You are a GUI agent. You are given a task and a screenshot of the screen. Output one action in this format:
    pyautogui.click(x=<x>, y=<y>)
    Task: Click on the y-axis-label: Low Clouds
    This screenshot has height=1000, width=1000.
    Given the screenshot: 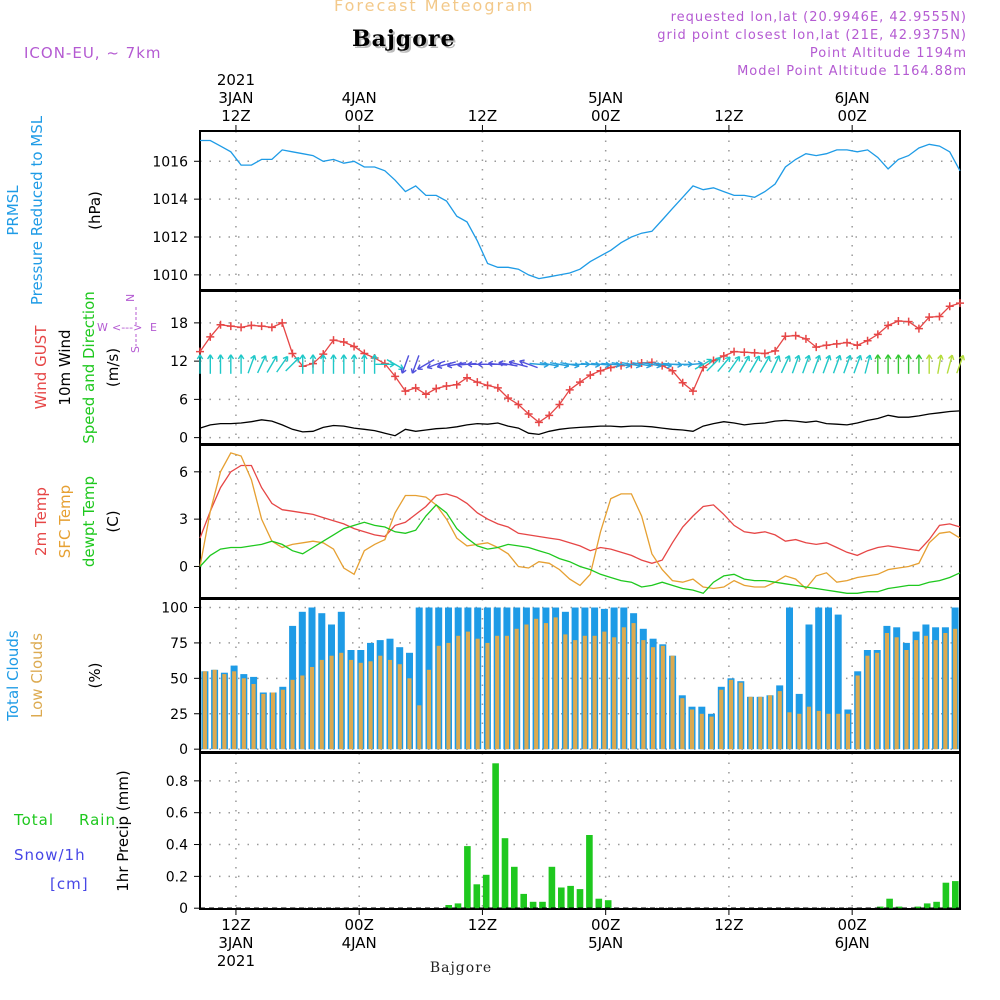 What is the action you would take?
    pyautogui.click(x=37, y=675)
    